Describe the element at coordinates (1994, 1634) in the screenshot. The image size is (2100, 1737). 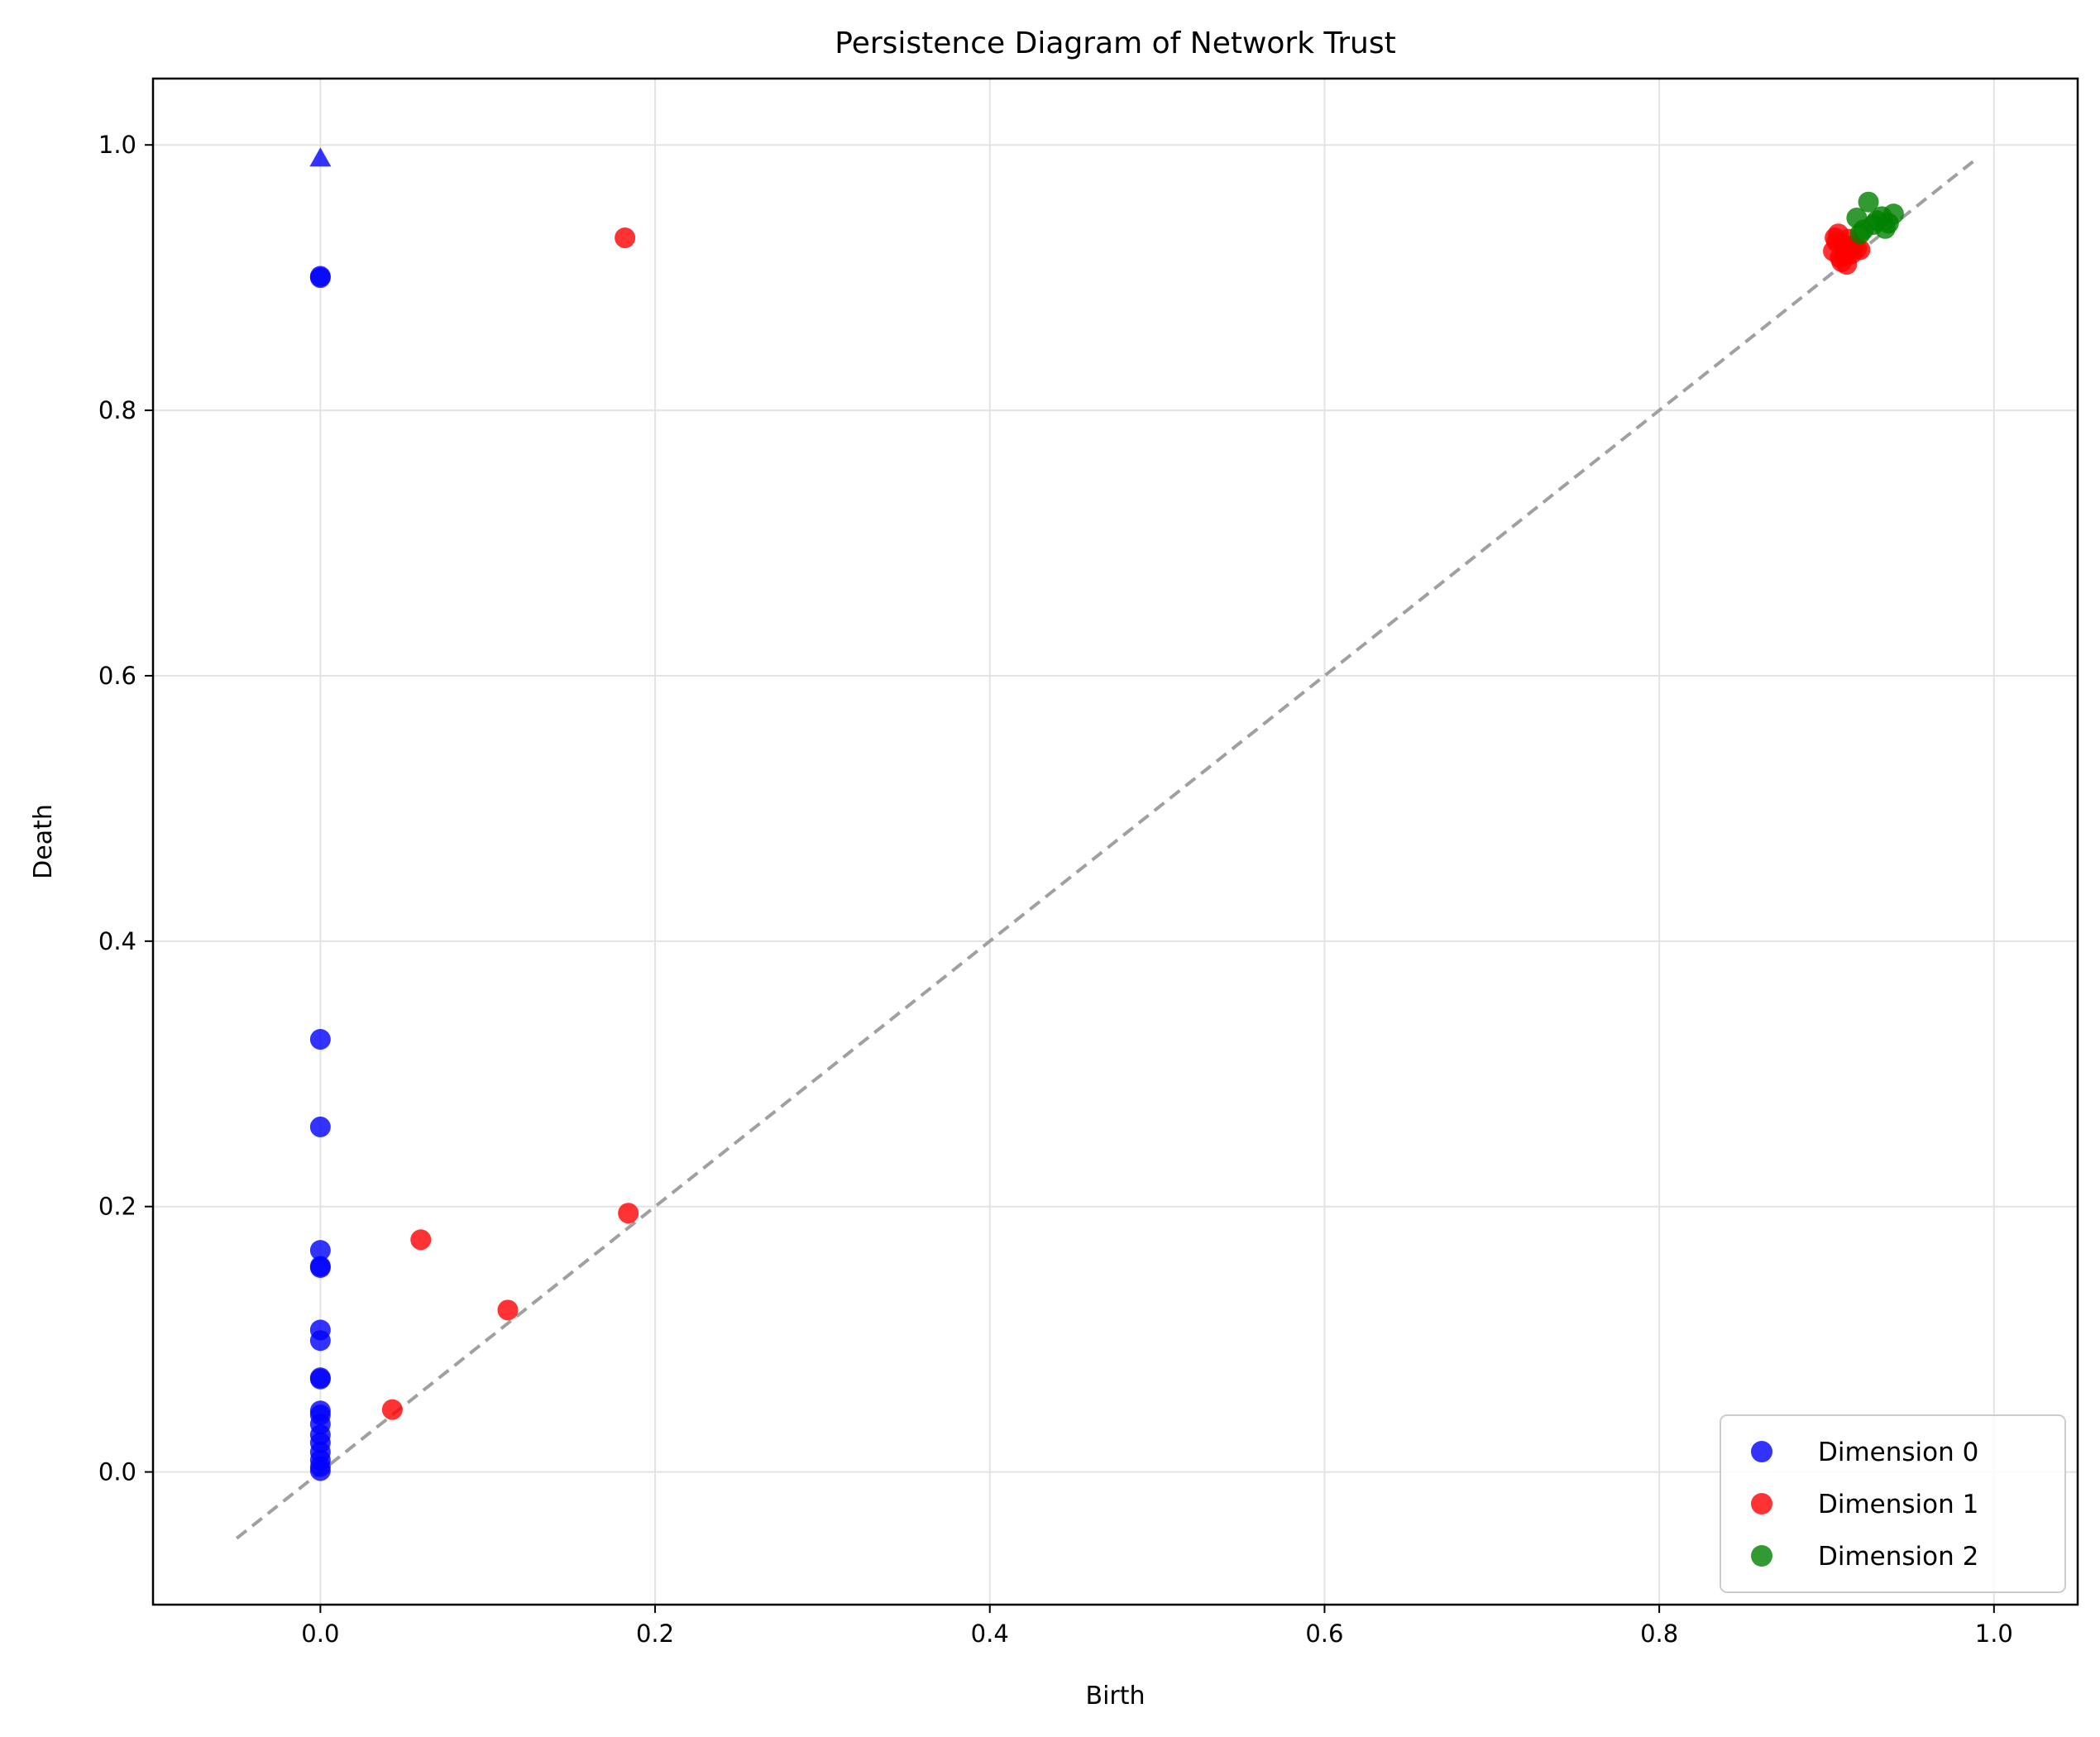
I see `x-tick-label: 1.0` at that location.